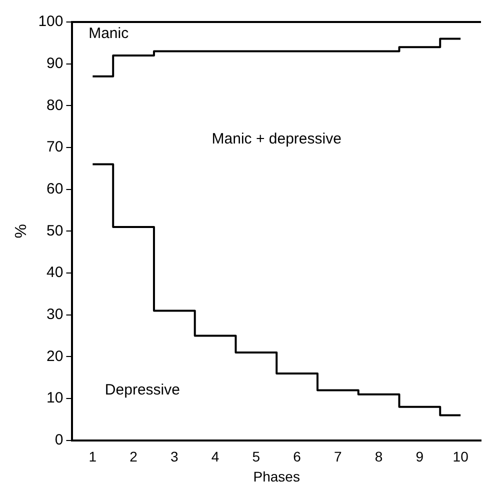 This screenshot has height=494, width=493. Describe the element at coordinates (174, 456) in the screenshot. I see `x-tick-label: 3` at that location.